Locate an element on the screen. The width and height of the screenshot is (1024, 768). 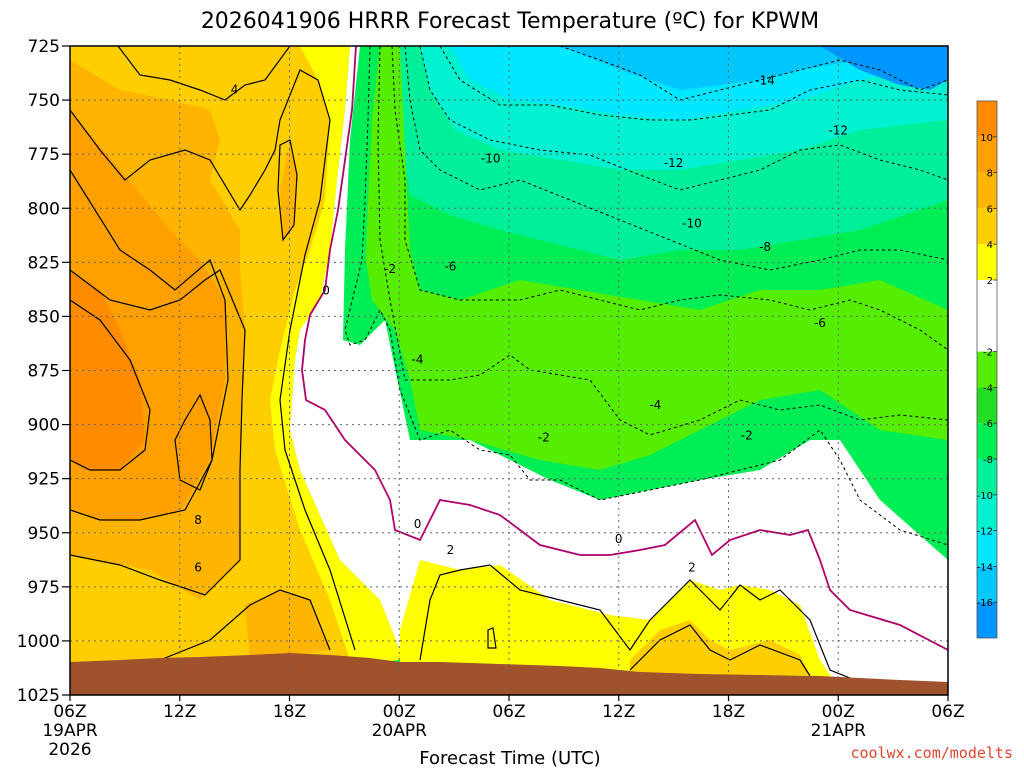
x-tick-label-0: 06Z is located at coordinates (69, 712).